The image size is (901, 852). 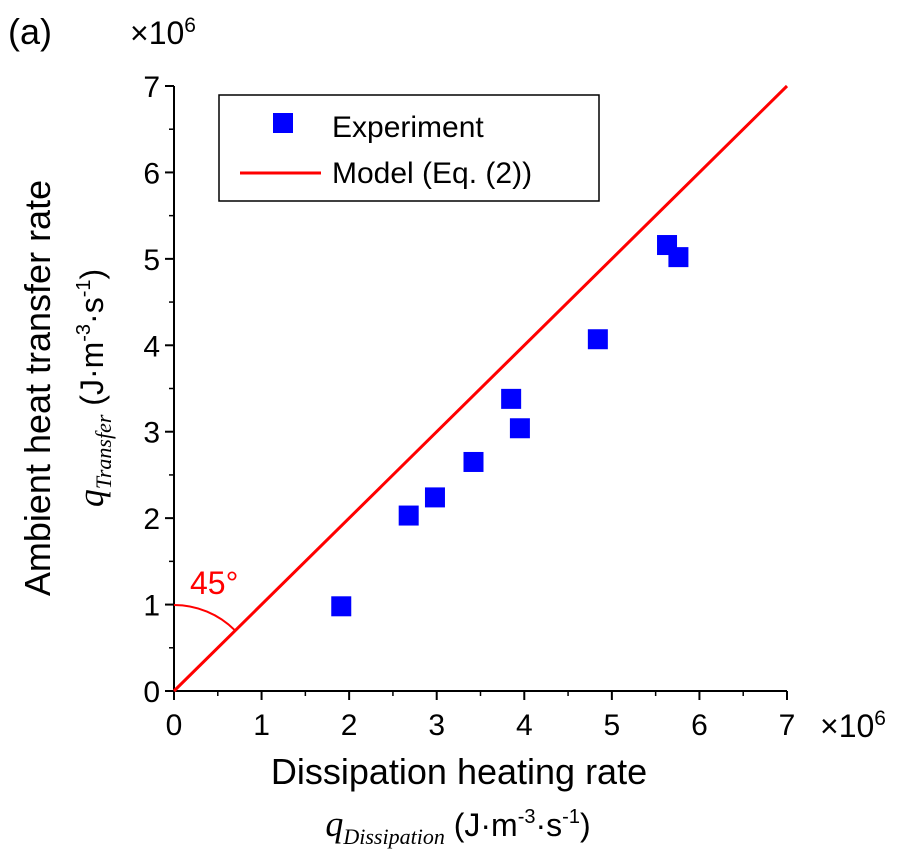 I want to click on x-tick-label: 5, so click(x=612, y=725).